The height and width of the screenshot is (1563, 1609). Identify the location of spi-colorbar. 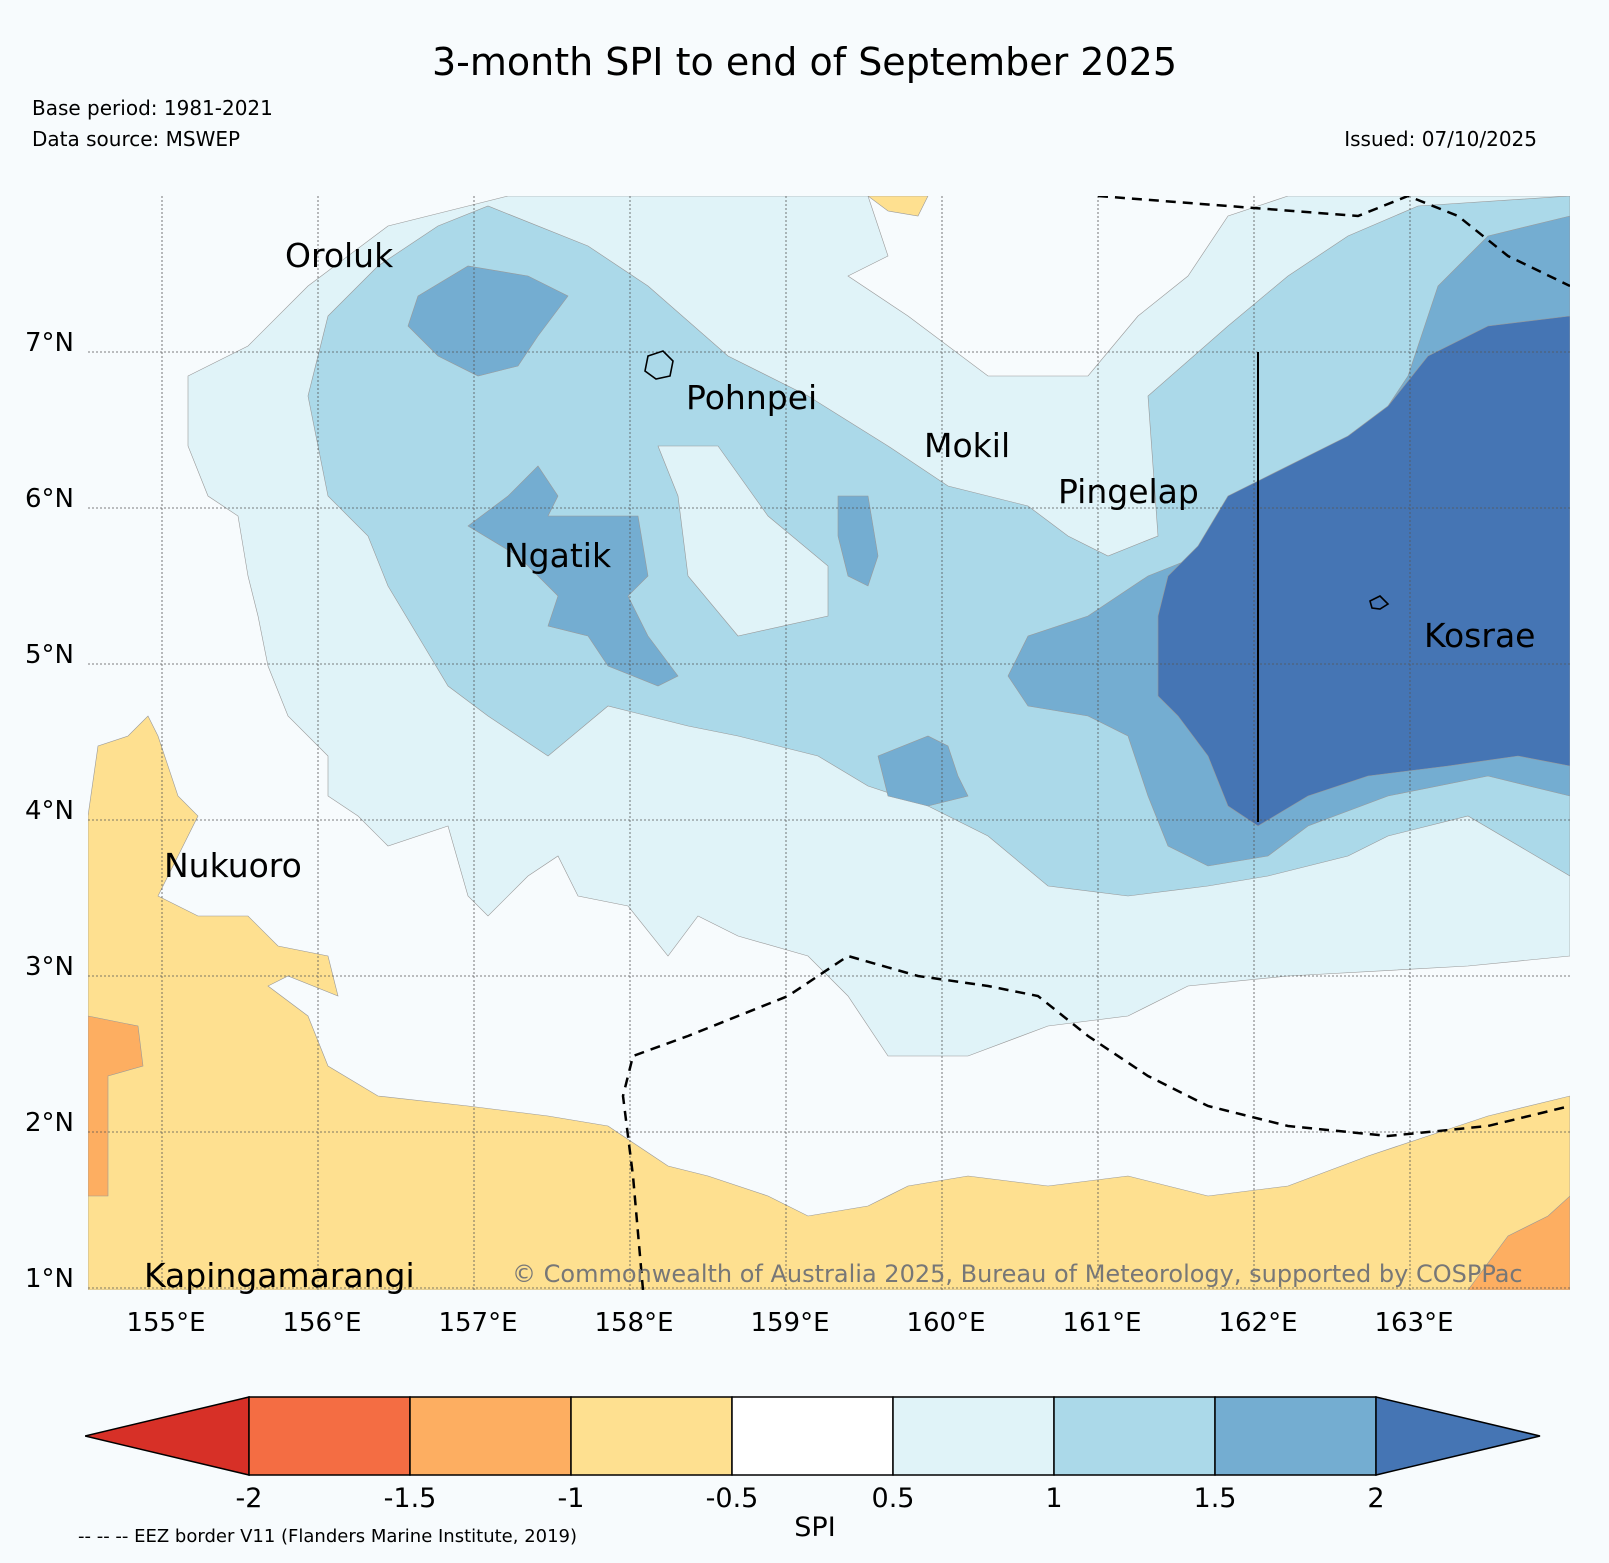
(813, 1436).